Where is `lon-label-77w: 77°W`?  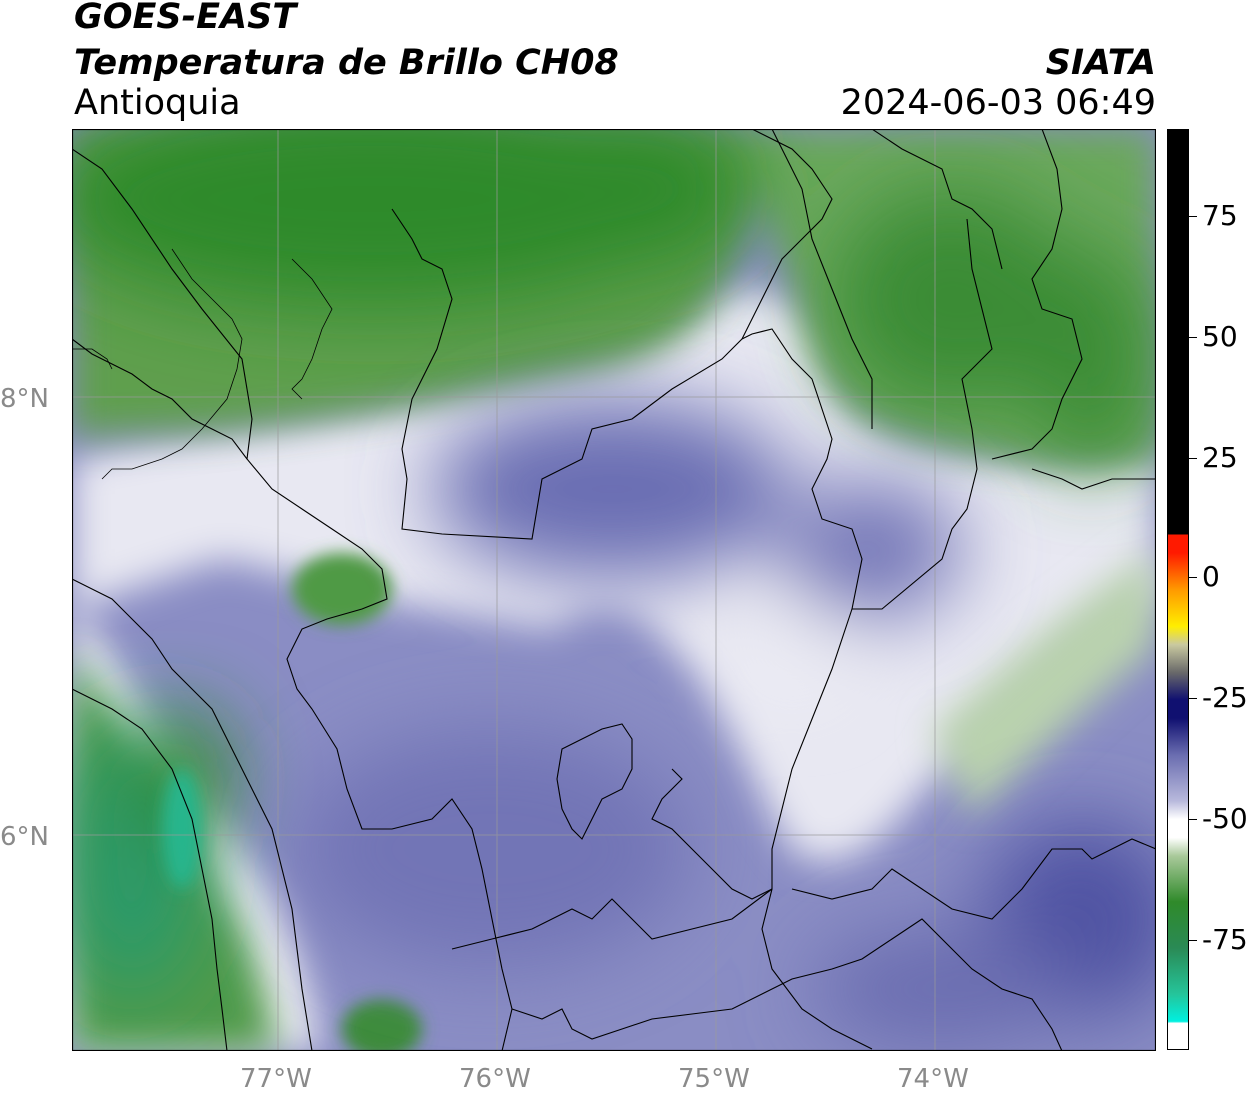 lon-label-77w: 77°W is located at coordinates (276, 1079).